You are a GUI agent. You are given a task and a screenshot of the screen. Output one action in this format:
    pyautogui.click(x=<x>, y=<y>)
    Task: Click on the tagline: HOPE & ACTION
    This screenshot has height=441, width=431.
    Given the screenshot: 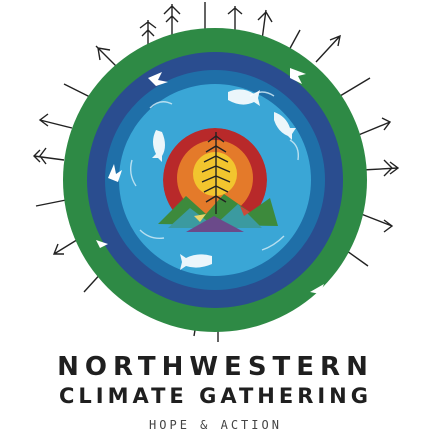 What is the action you would take?
    pyautogui.click(x=215, y=425)
    